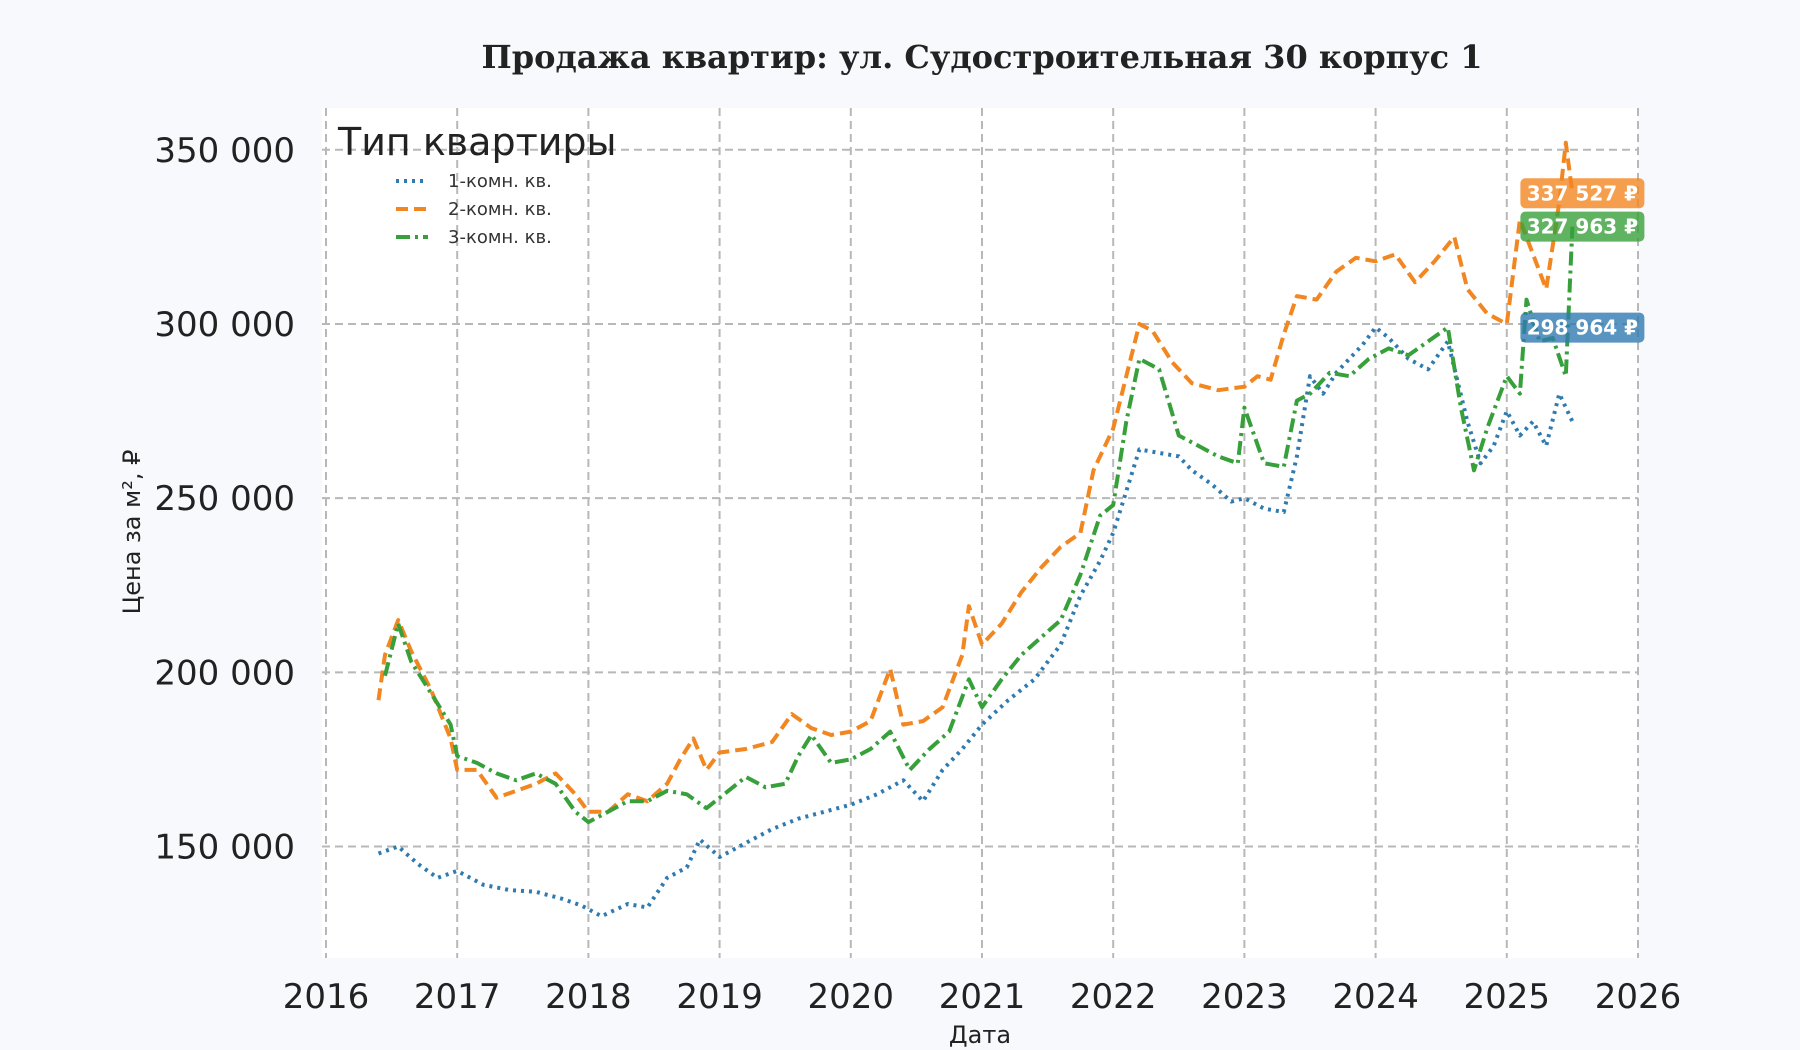 The height and width of the screenshot is (1050, 1800). I want to click on legend-label-2-room: 2-комн. кв., so click(500, 209).